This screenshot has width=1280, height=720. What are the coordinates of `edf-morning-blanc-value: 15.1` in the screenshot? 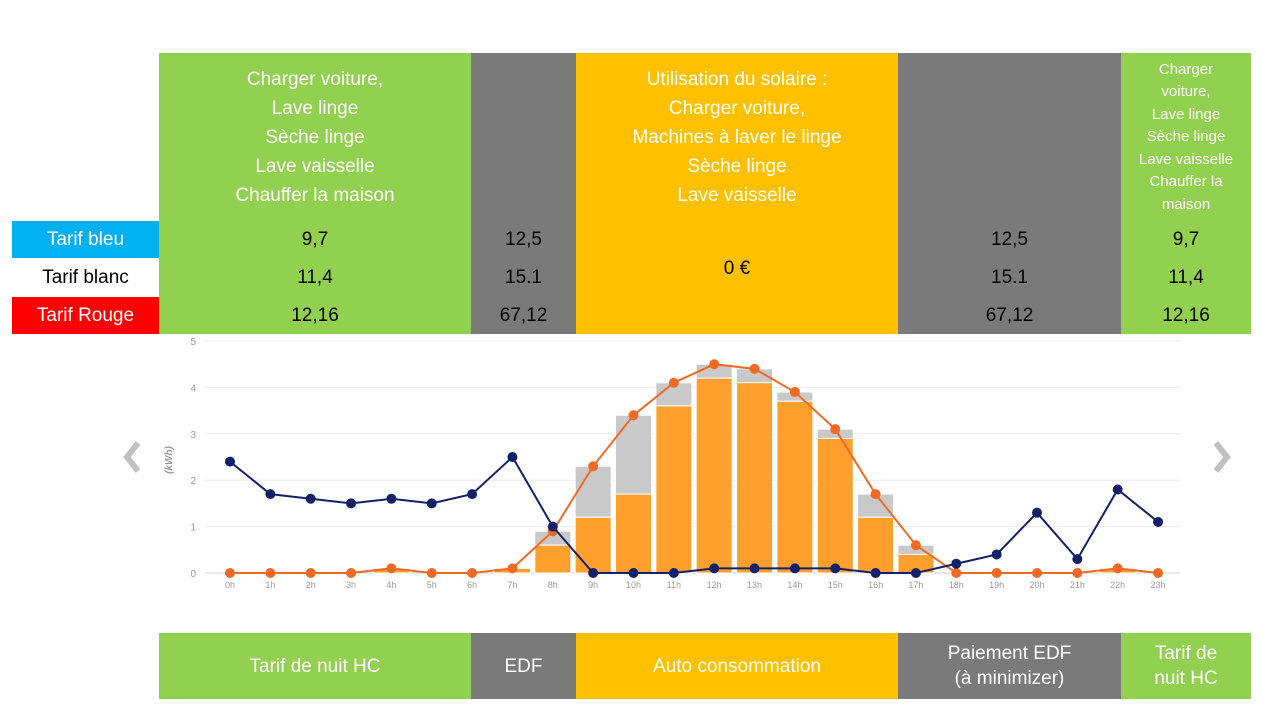 It's located at (523, 277).